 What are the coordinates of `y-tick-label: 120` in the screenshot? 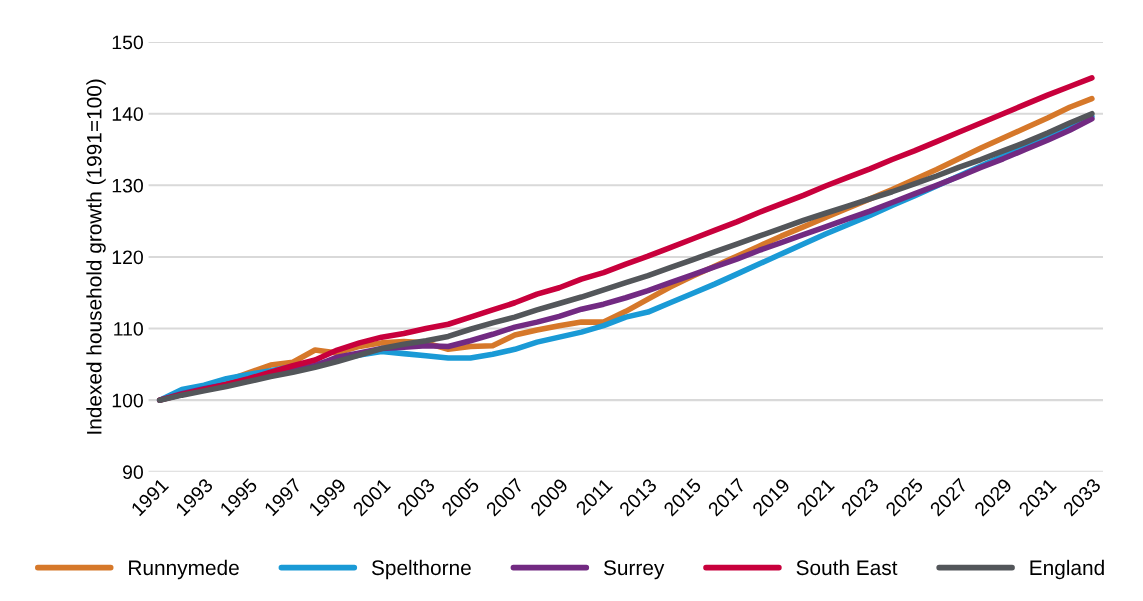 It's located at (127, 257).